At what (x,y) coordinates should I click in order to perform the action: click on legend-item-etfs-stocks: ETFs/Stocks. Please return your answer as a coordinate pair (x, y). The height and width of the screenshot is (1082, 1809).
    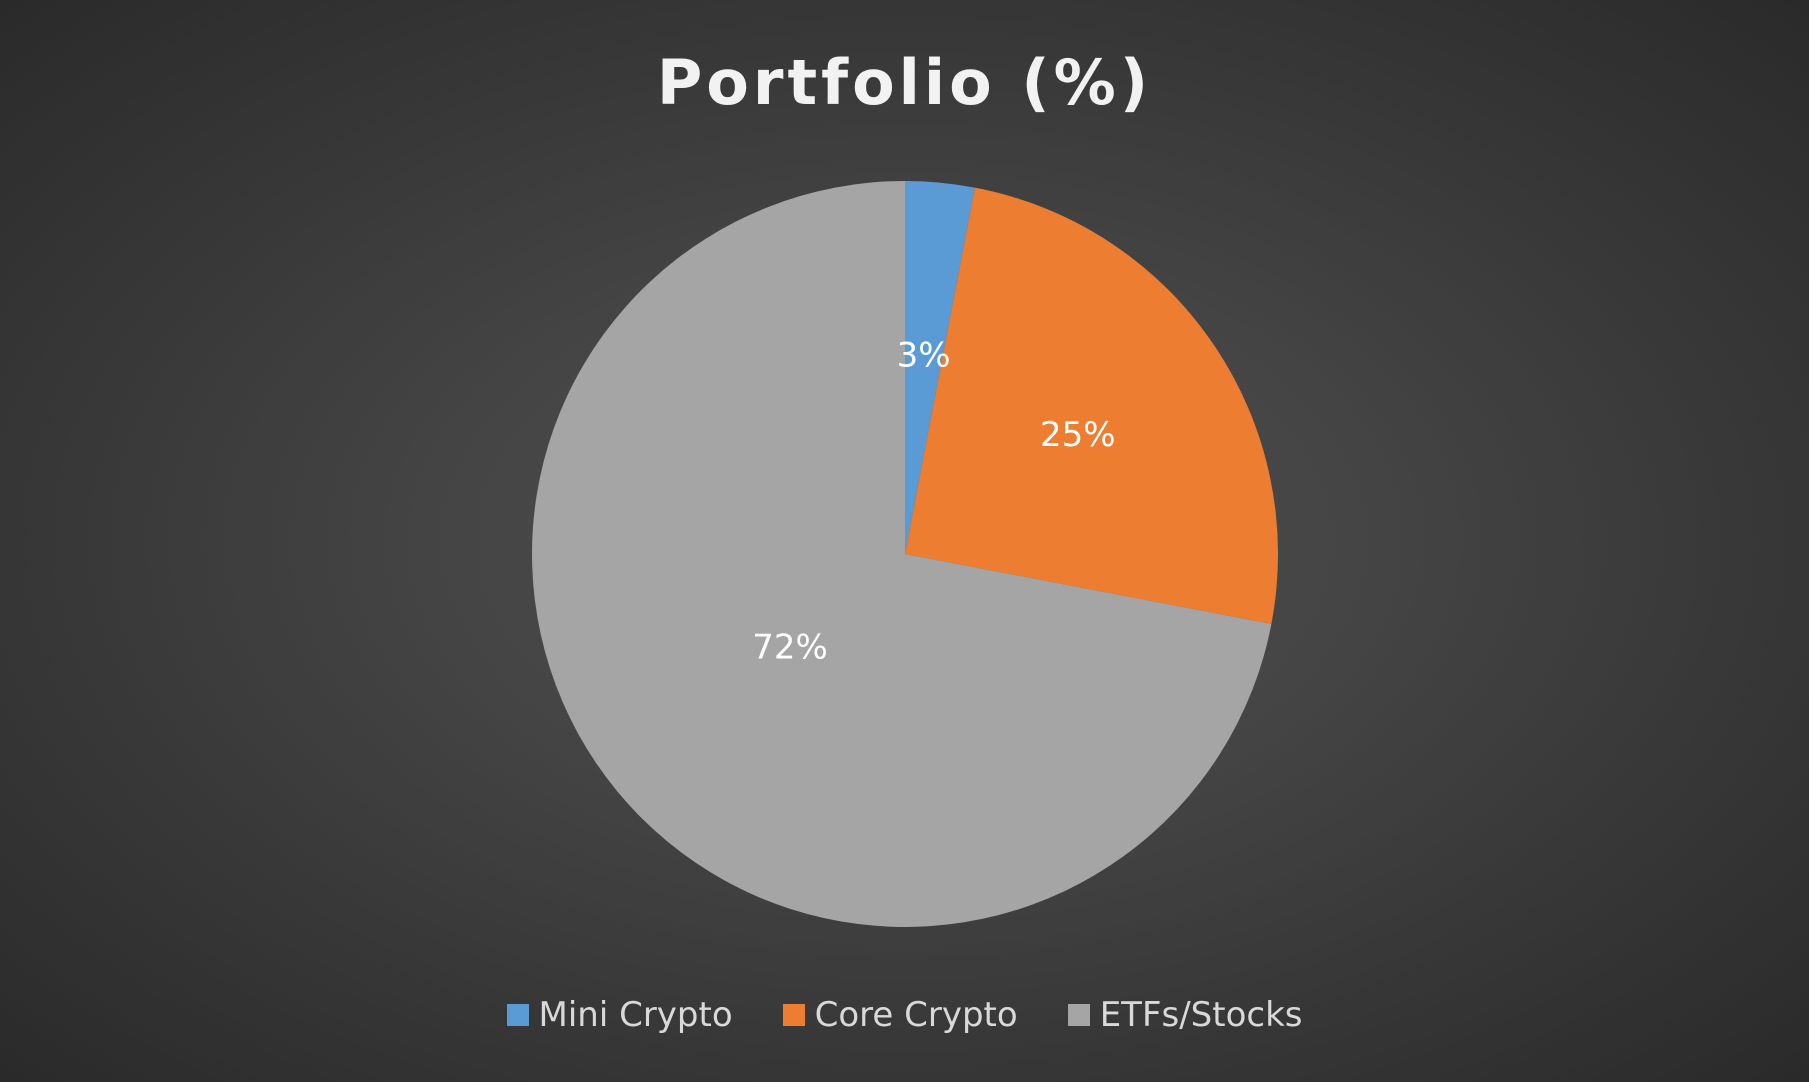
    Looking at the image, I should click on (1185, 1015).